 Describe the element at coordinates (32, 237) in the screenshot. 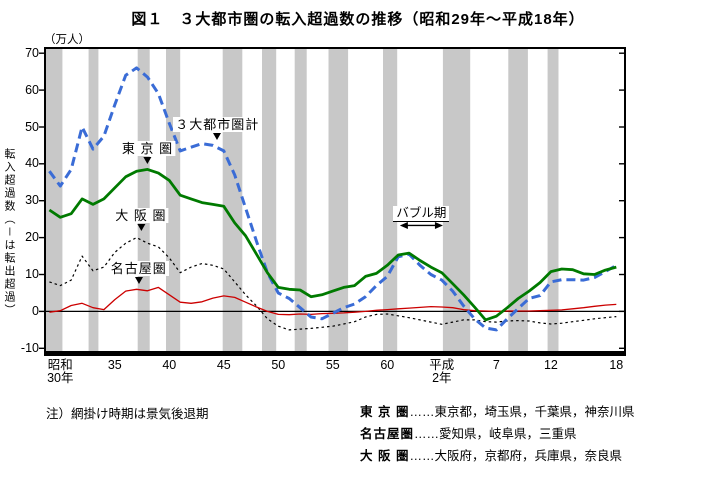

I see `y-tick-label: 20` at that location.